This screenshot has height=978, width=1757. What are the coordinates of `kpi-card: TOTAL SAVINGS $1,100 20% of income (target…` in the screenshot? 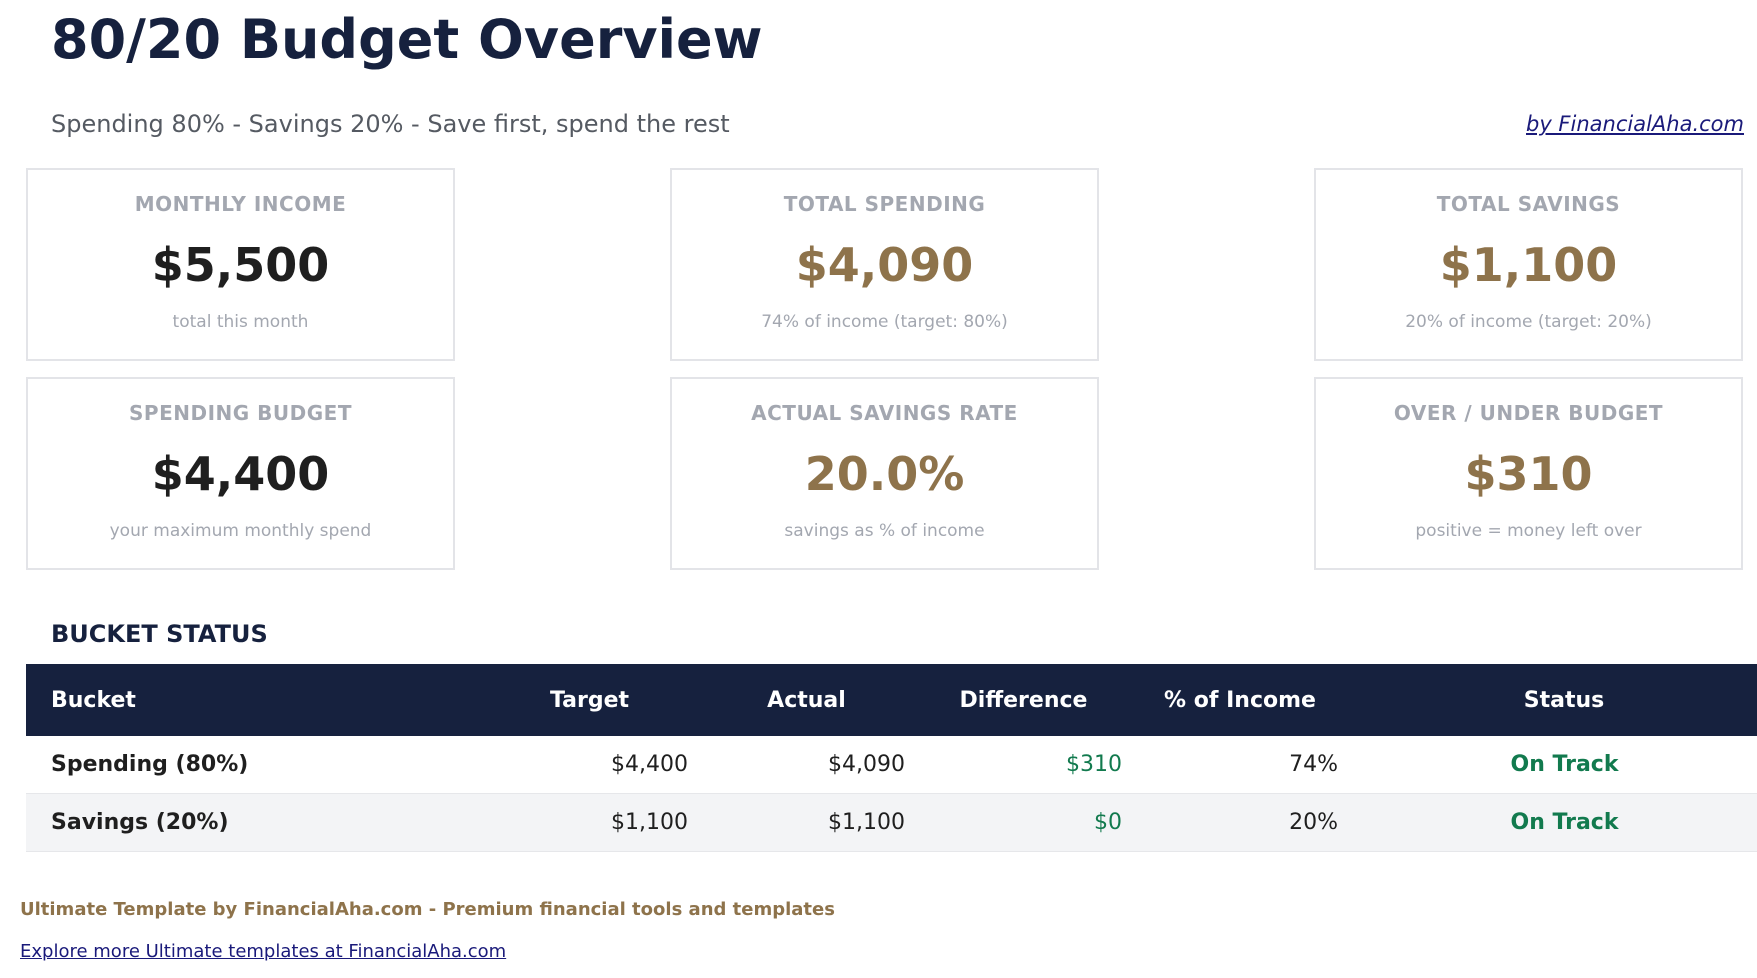 It's located at (1528, 264).